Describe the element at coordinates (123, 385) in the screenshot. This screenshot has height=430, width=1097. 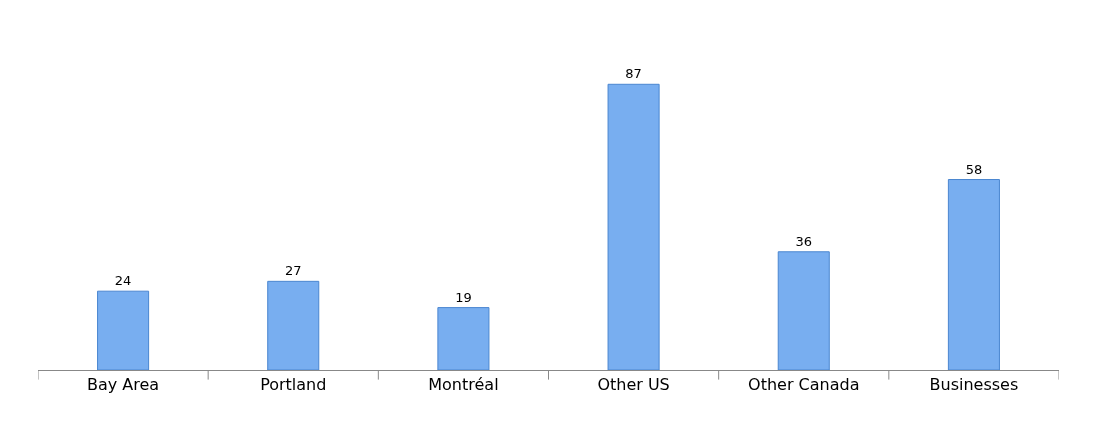
I see `x-tick-label: Bay Area` at that location.